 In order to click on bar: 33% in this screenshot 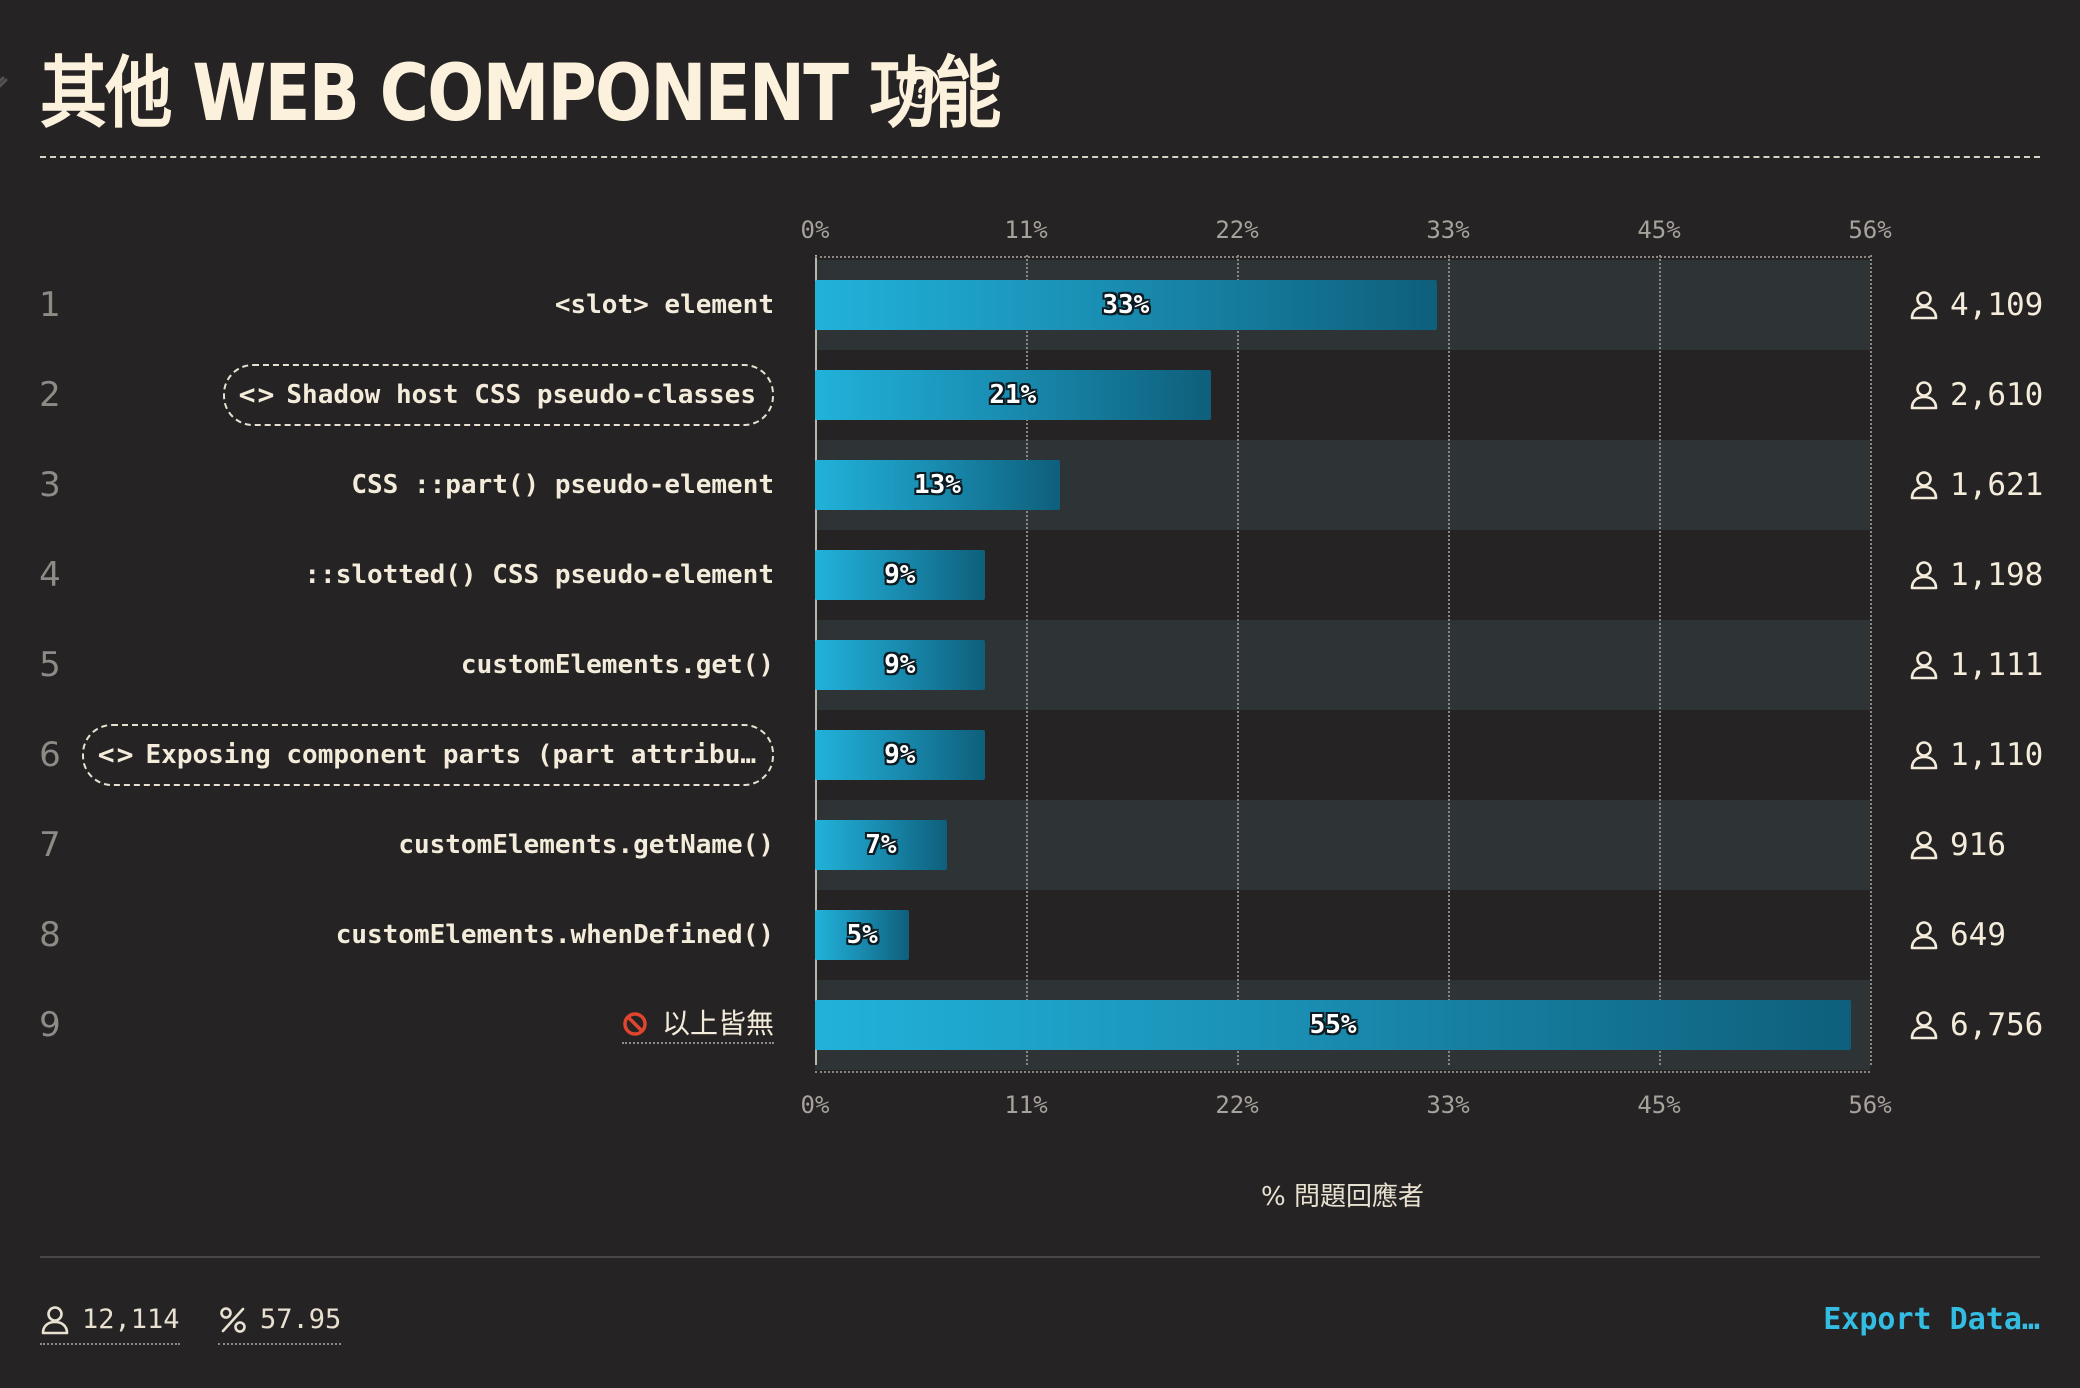, I will do `click(1126, 305)`.